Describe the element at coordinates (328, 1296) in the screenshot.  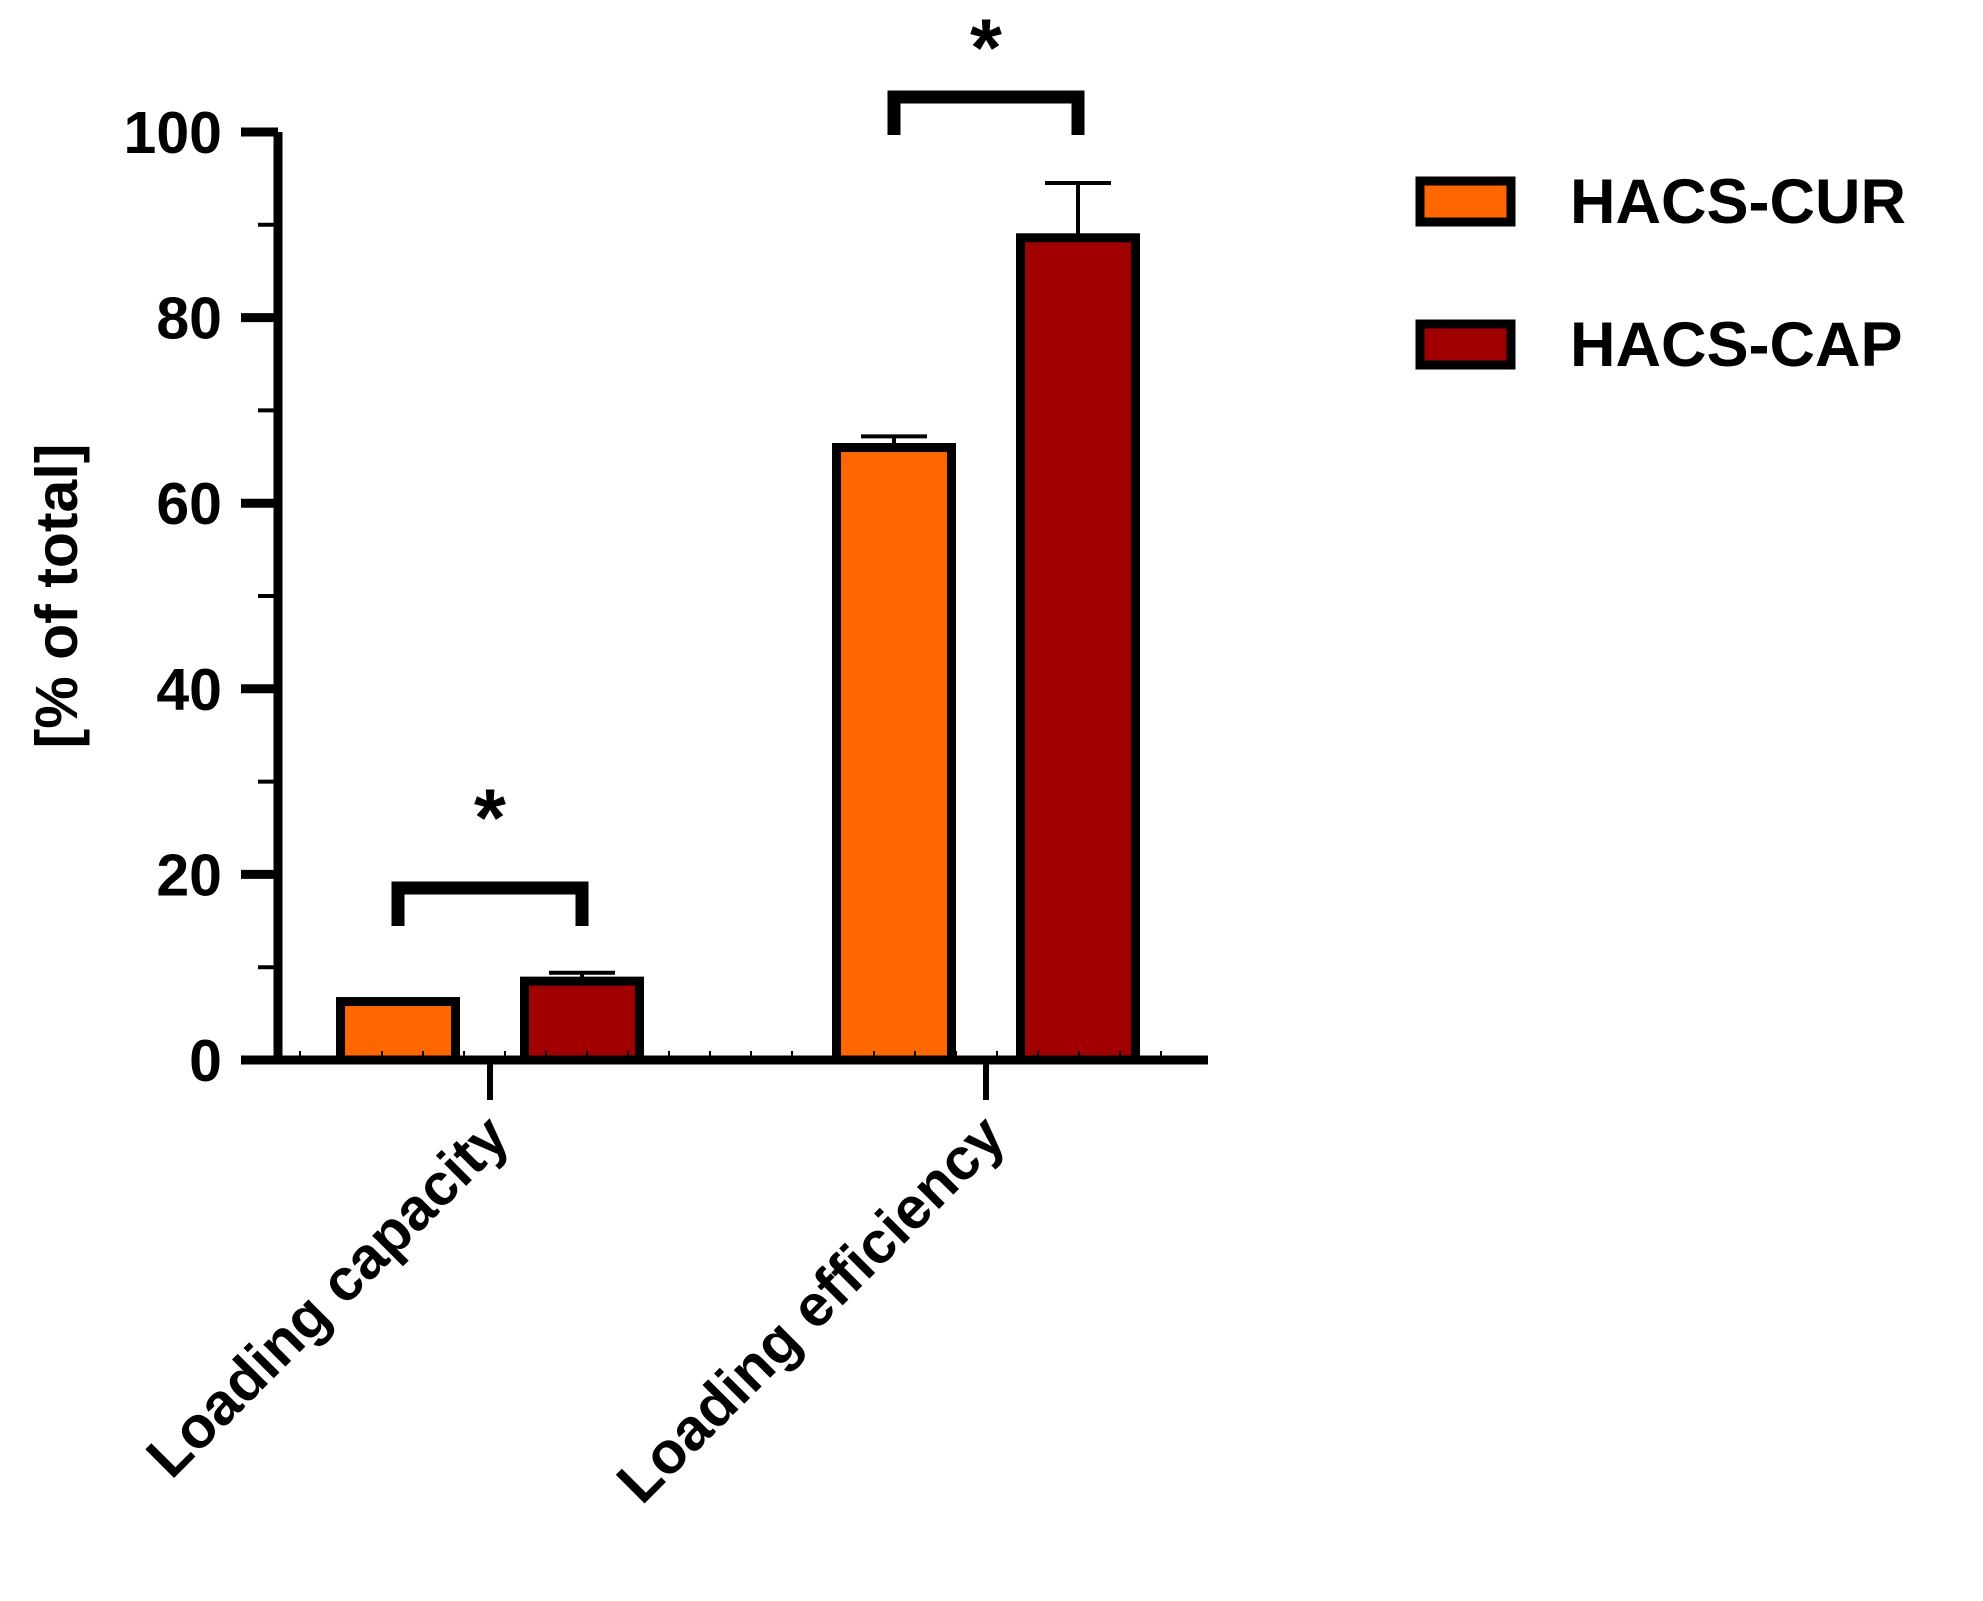
I see `x-tick-label-0: Loading capacity` at that location.